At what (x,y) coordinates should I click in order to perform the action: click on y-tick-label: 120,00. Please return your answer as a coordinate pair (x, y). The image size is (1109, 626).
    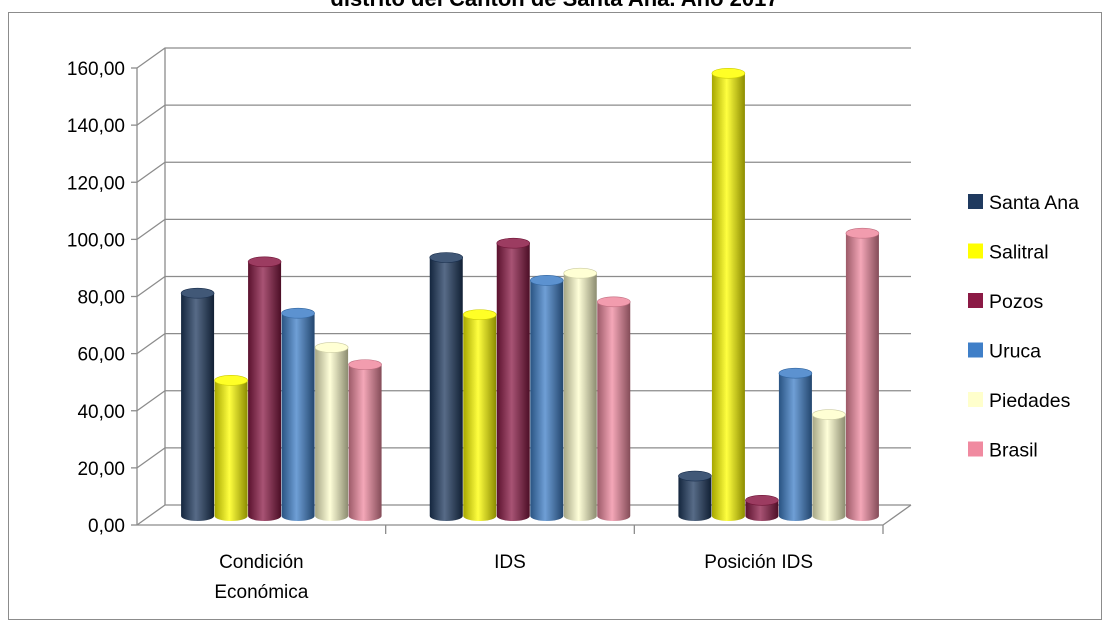
    Looking at the image, I should click on (96, 183).